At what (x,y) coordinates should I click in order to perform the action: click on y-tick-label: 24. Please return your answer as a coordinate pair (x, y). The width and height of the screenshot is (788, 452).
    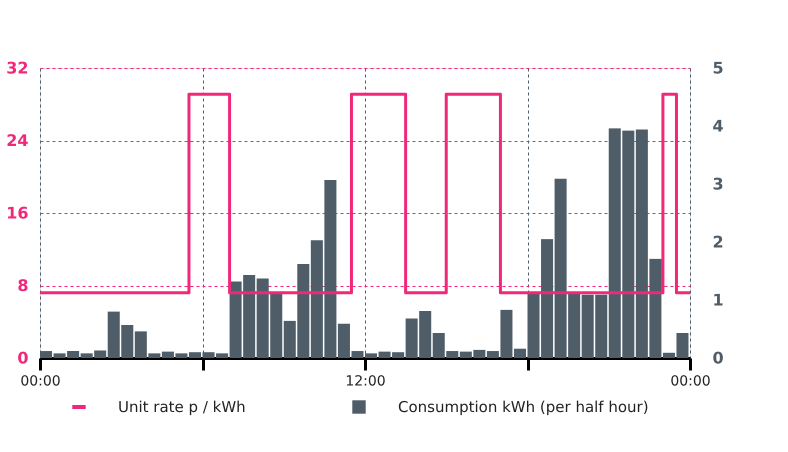
    Looking at the image, I should click on (17, 140).